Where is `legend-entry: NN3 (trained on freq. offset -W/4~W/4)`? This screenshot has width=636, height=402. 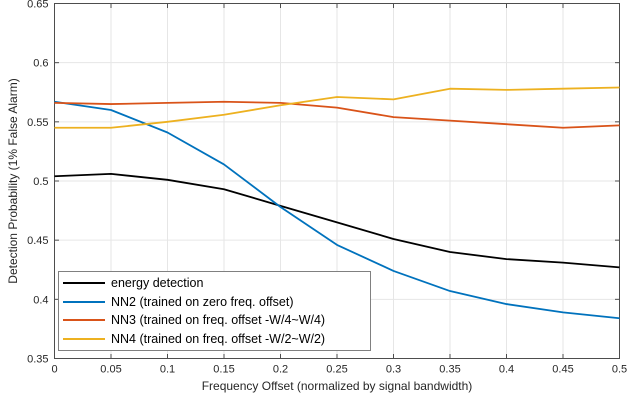
legend-entry: NN3 (trained on freq. offset -W/4~W/4) is located at coordinates (216, 320).